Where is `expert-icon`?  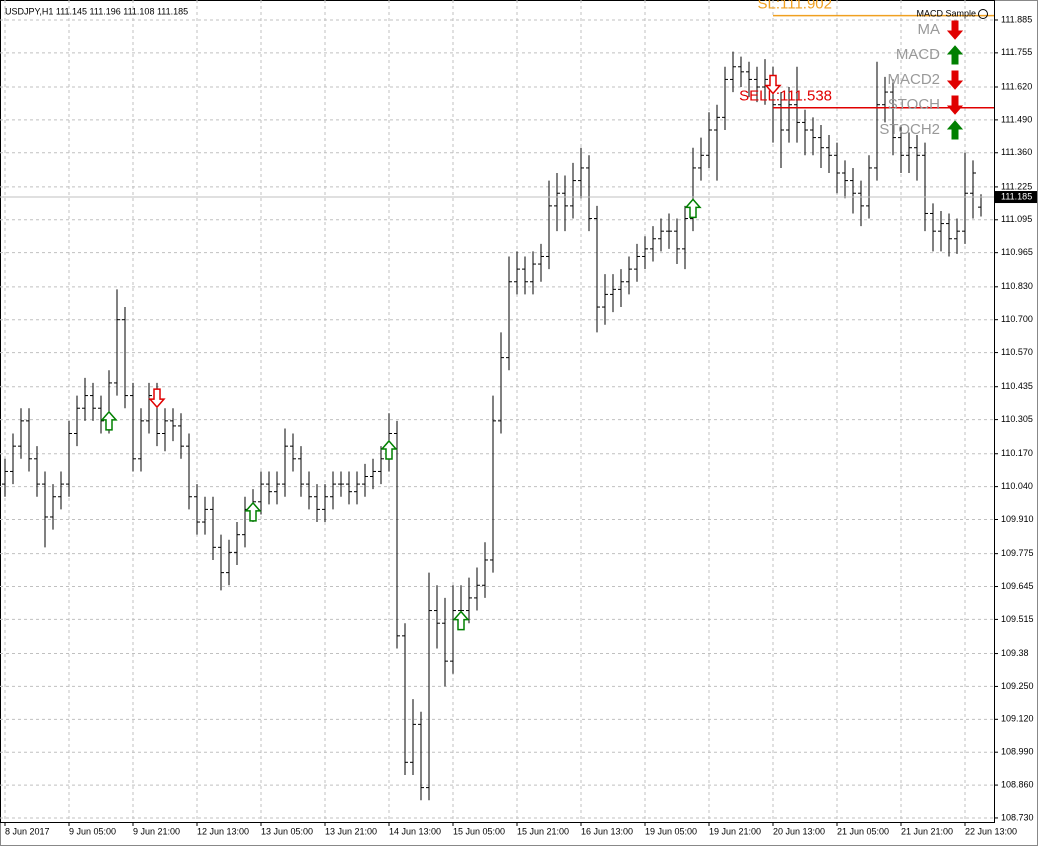
expert-icon is located at coordinates (983, 14).